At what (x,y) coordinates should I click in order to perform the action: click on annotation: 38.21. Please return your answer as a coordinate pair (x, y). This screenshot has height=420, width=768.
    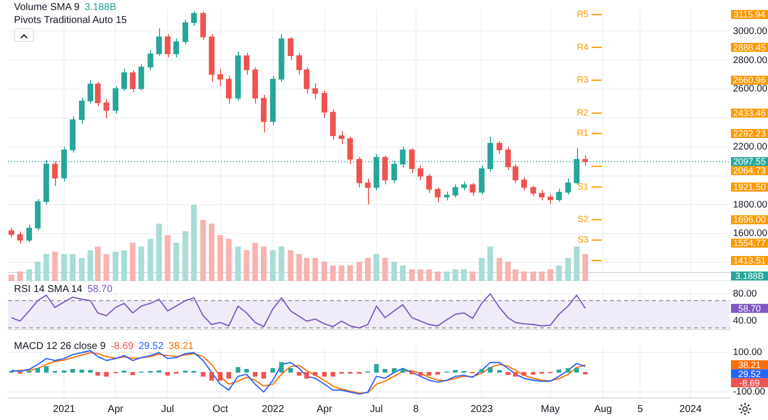
    Looking at the image, I should click on (181, 346).